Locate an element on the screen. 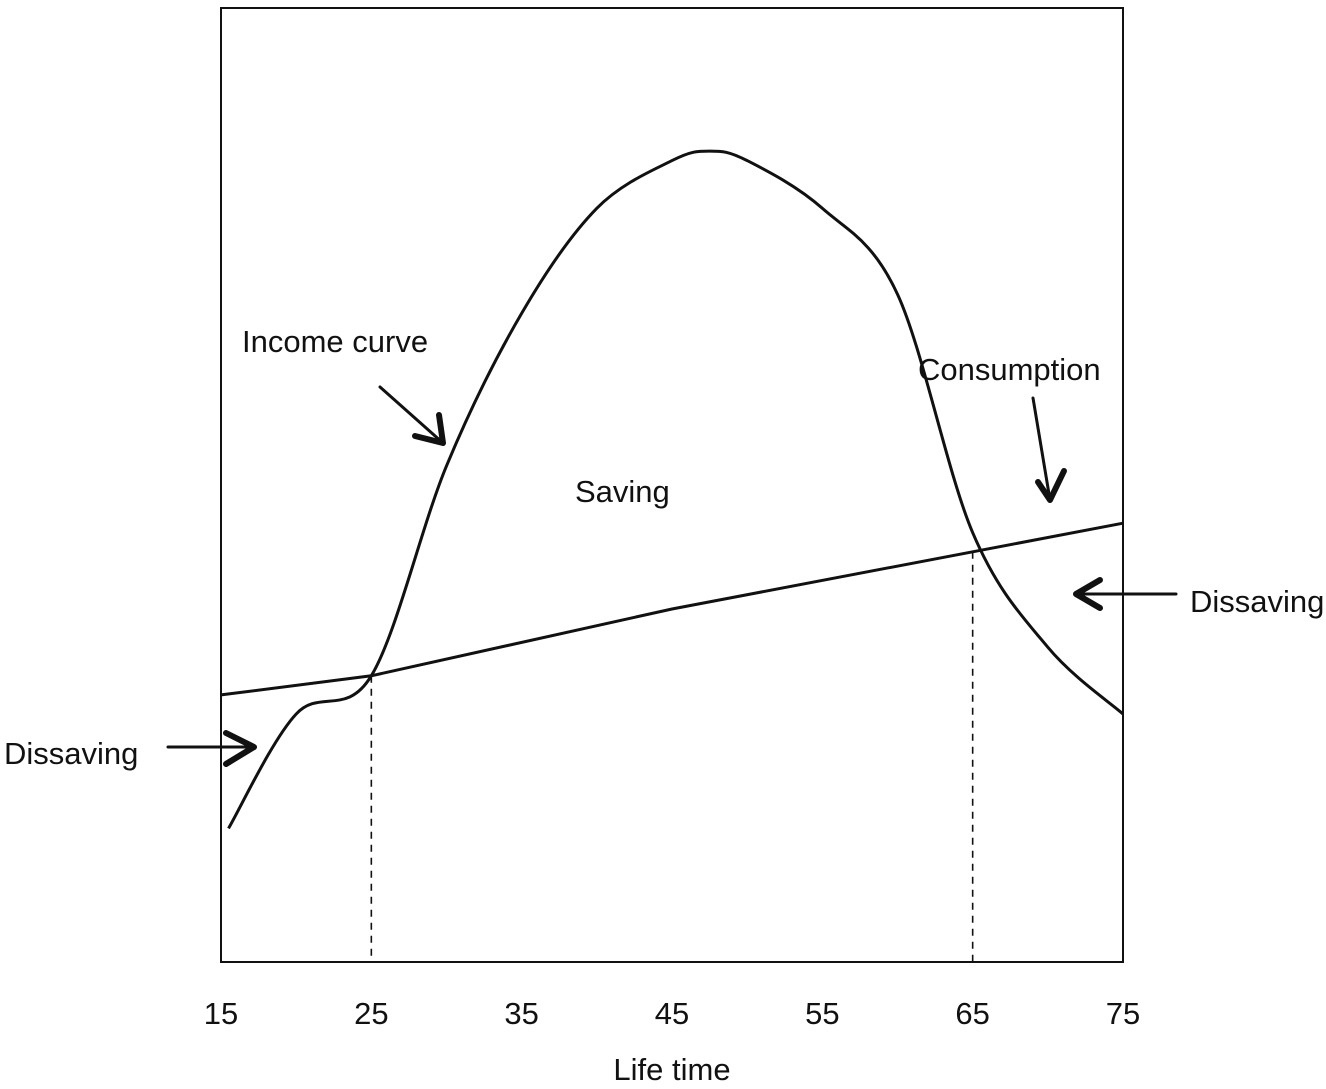  x-tick-label-75: 75 is located at coordinates (1123, 1013).